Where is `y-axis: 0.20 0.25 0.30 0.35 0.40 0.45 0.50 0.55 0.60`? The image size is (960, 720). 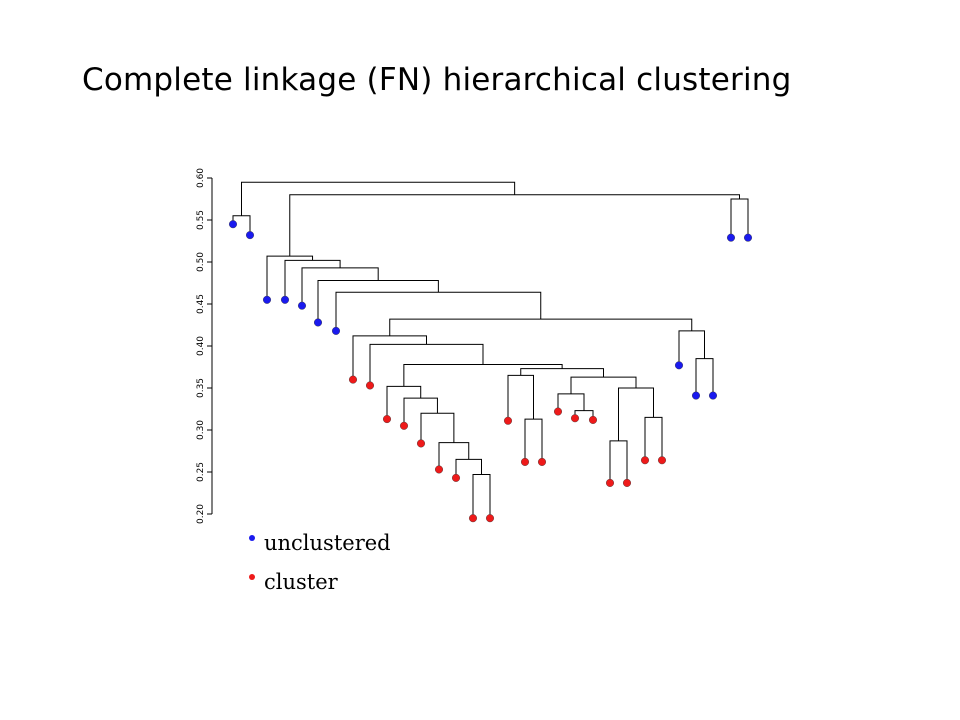
y-axis: 0.20 0.25 0.30 0.35 0.40 0.45 0.50 0.55 0.60 is located at coordinates (204, 346).